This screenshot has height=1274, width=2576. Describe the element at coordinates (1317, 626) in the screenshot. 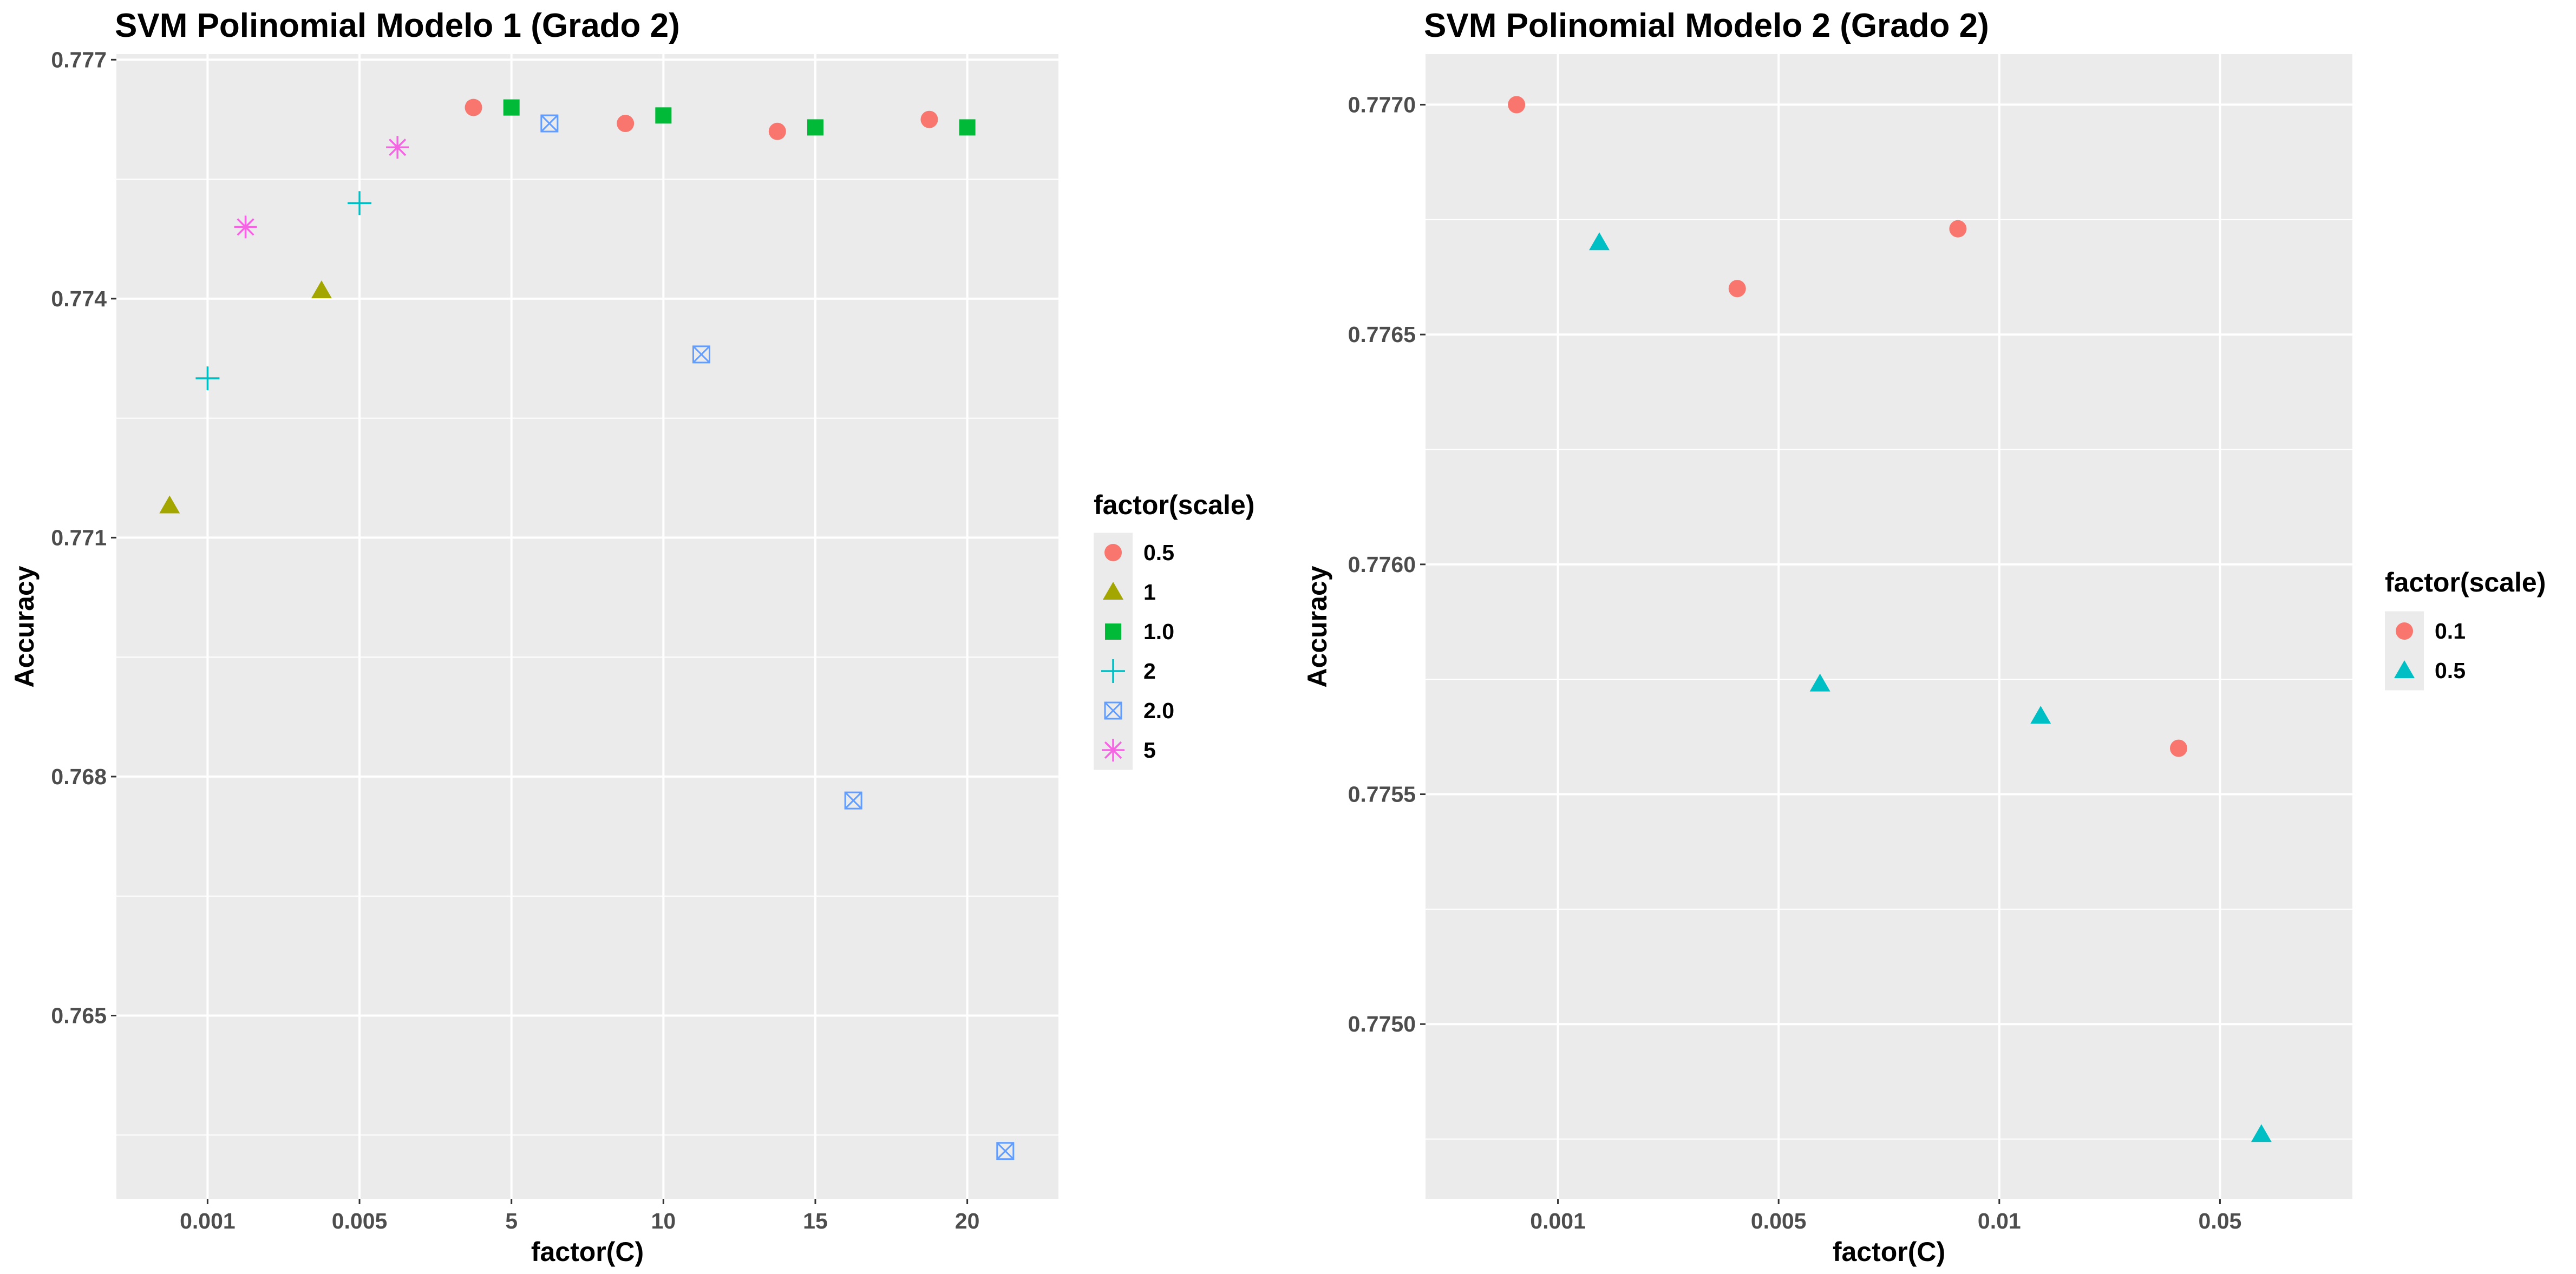

I see `chart-2-y-axis-label: Accuracy` at that location.